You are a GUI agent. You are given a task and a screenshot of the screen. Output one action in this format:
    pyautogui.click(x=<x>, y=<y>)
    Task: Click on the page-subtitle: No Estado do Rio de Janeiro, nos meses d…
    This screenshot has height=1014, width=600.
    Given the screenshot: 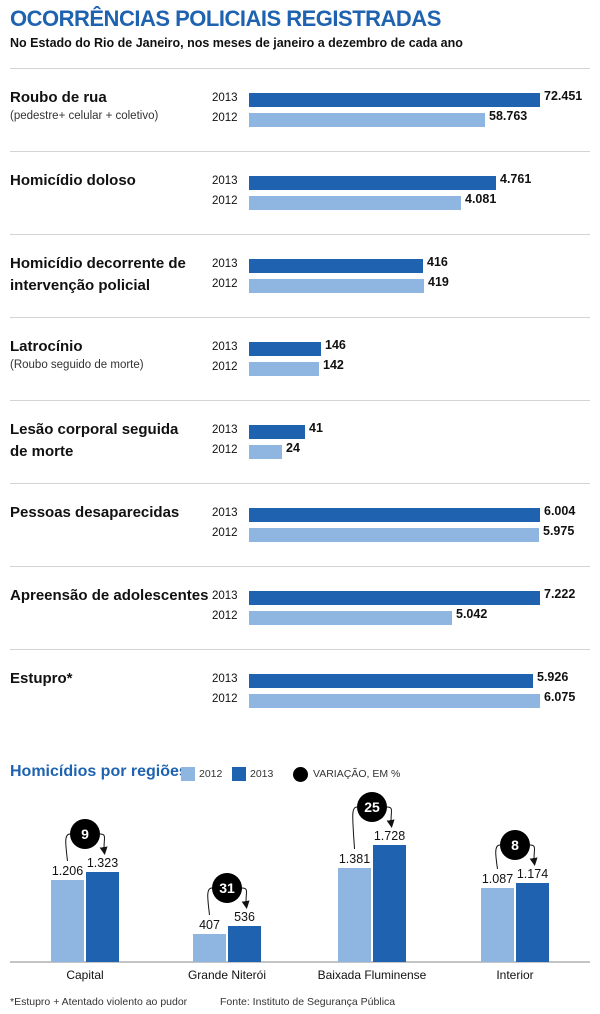 What is the action you would take?
    pyautogui.click(x=236, y=43)
    